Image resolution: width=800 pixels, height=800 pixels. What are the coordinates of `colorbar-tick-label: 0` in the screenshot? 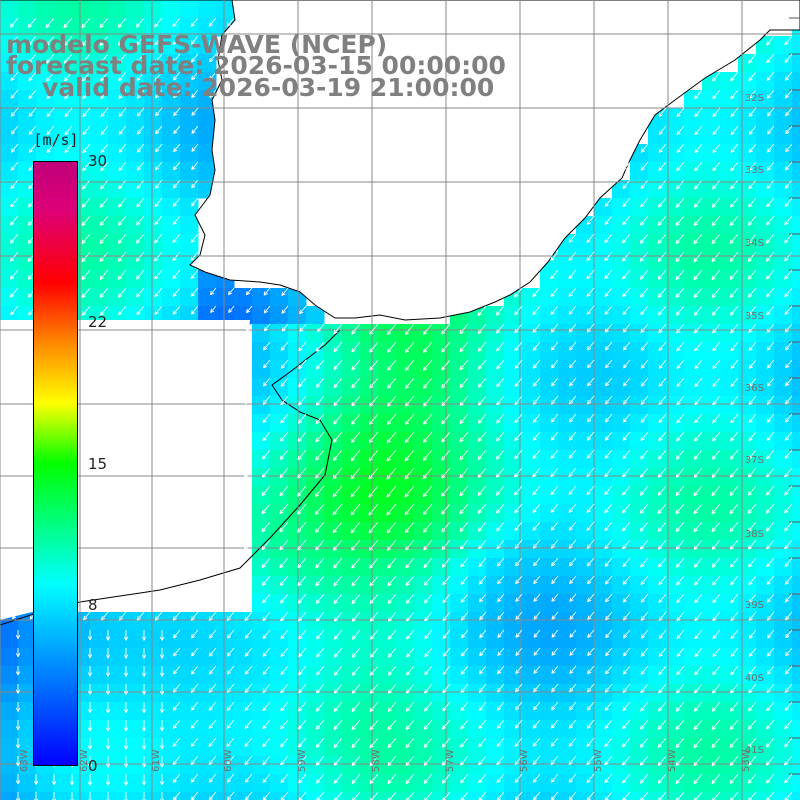 It's located at (93, 766).